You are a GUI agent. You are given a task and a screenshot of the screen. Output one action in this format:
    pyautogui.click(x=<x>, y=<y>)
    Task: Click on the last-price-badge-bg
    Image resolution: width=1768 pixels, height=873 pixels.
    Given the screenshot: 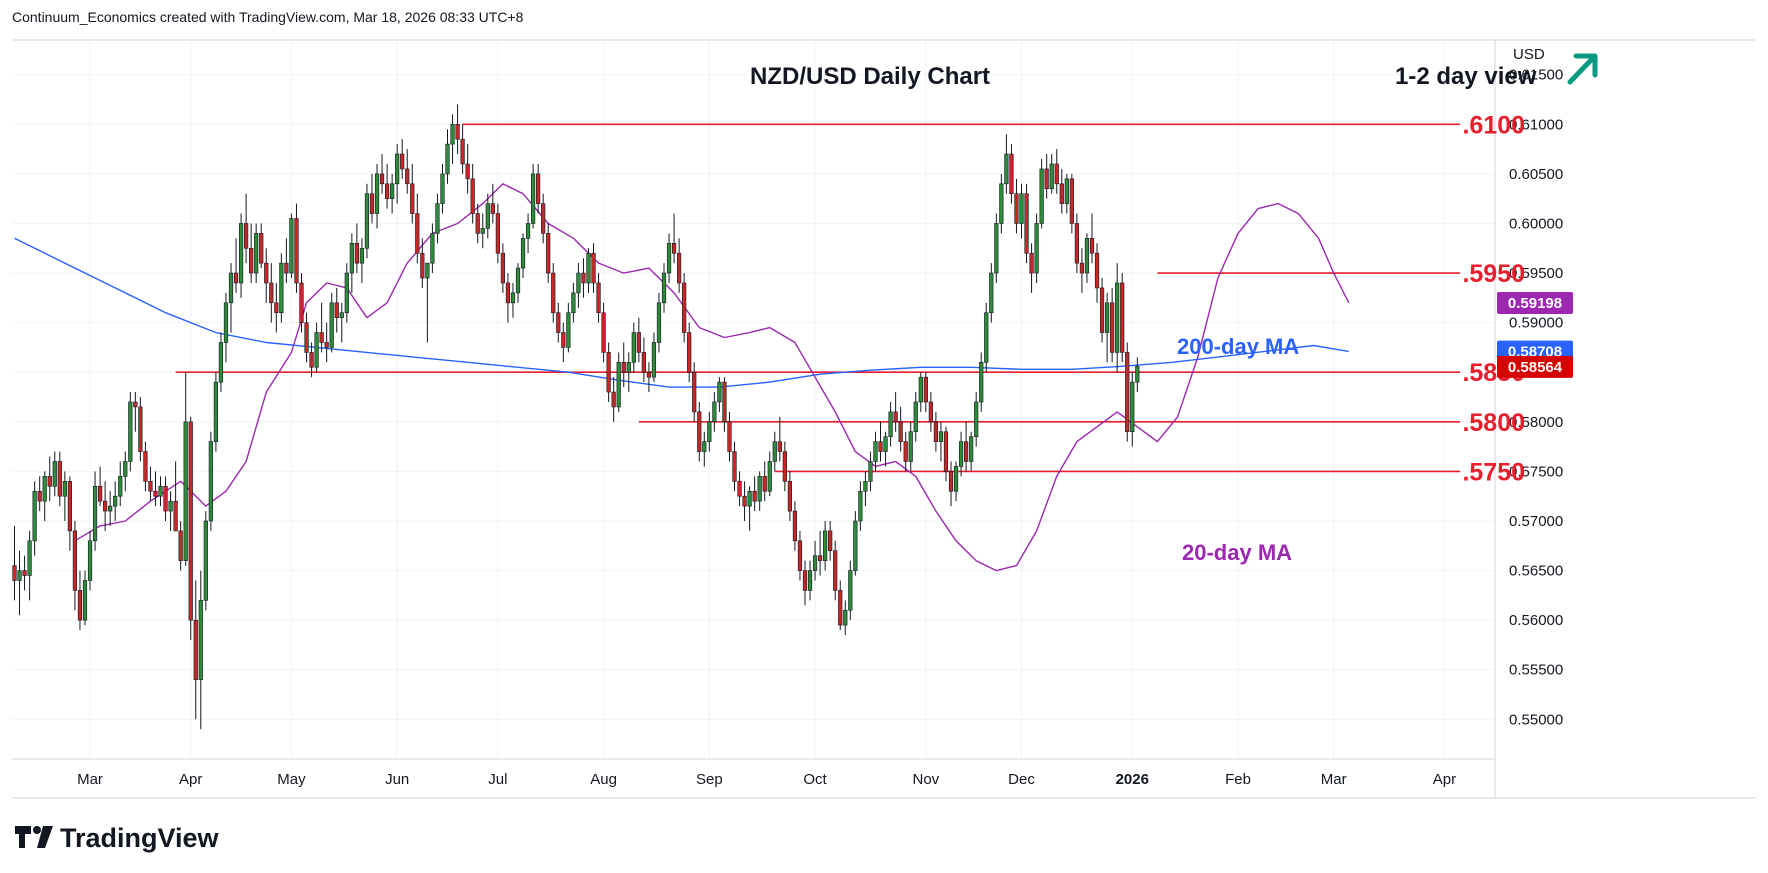 What is the action you would take?
    pyautogui.click(x=1535, y=366)
    